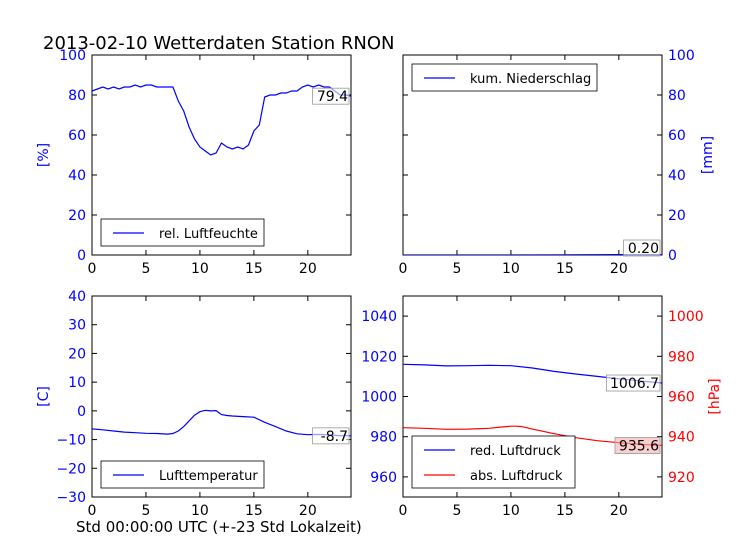 The width and height of the screenshot is (736, 552). I want to click on last-value-label: 935.6, so click(639, 447).